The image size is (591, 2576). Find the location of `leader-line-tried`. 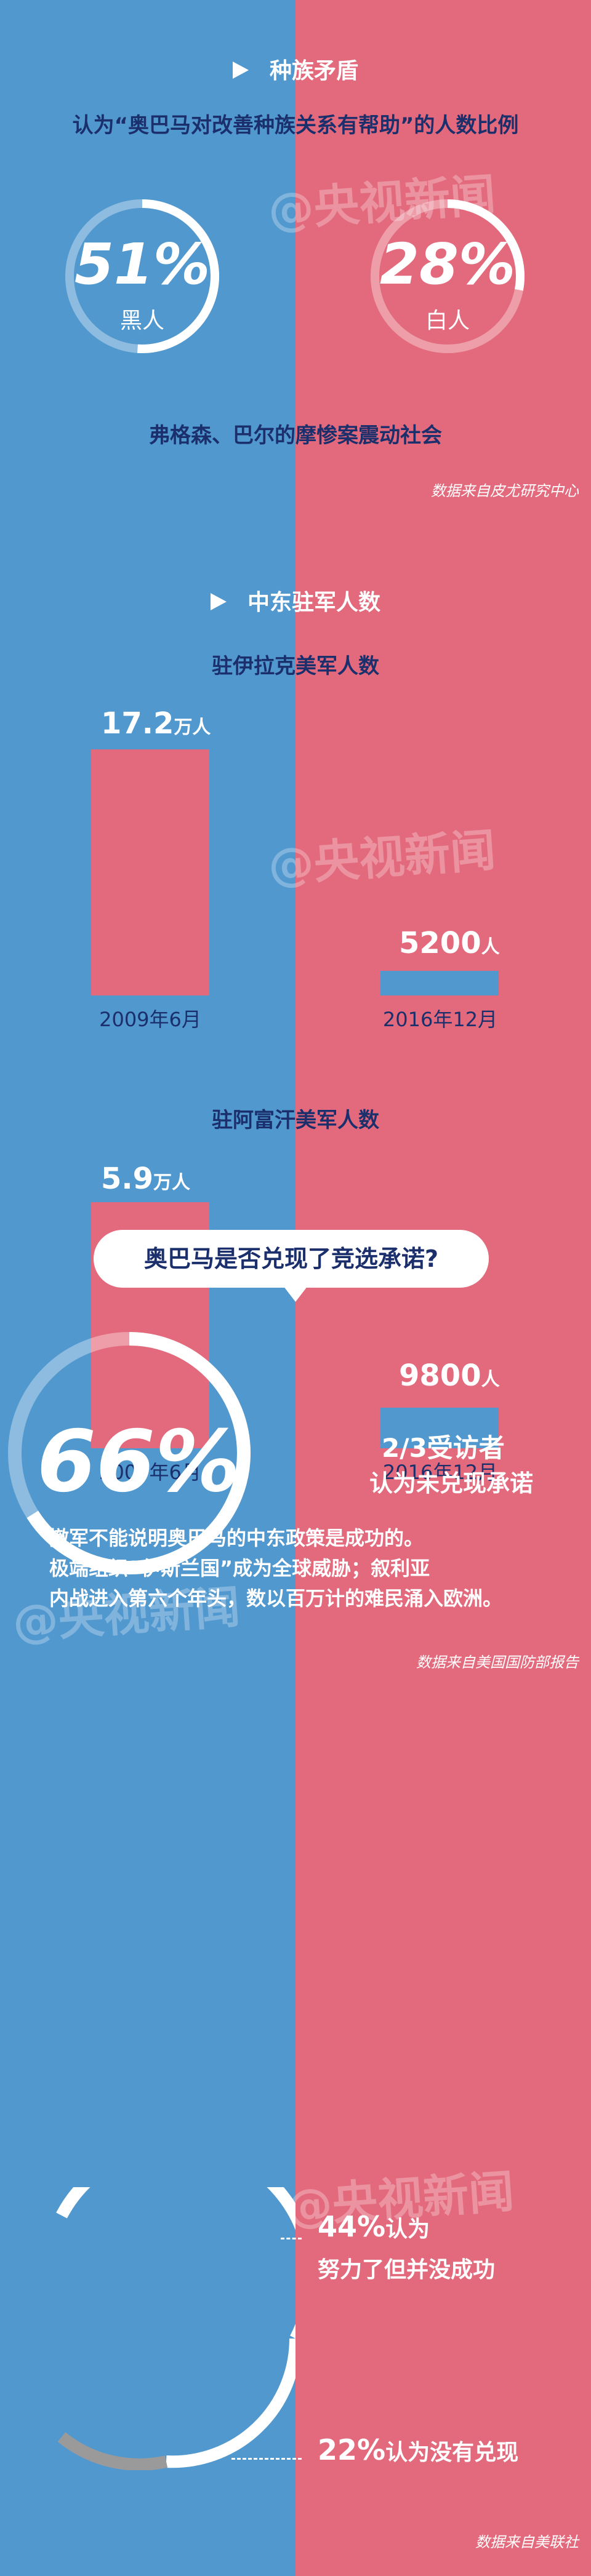

leader-line-tried is located at coordinates (291, 2238).